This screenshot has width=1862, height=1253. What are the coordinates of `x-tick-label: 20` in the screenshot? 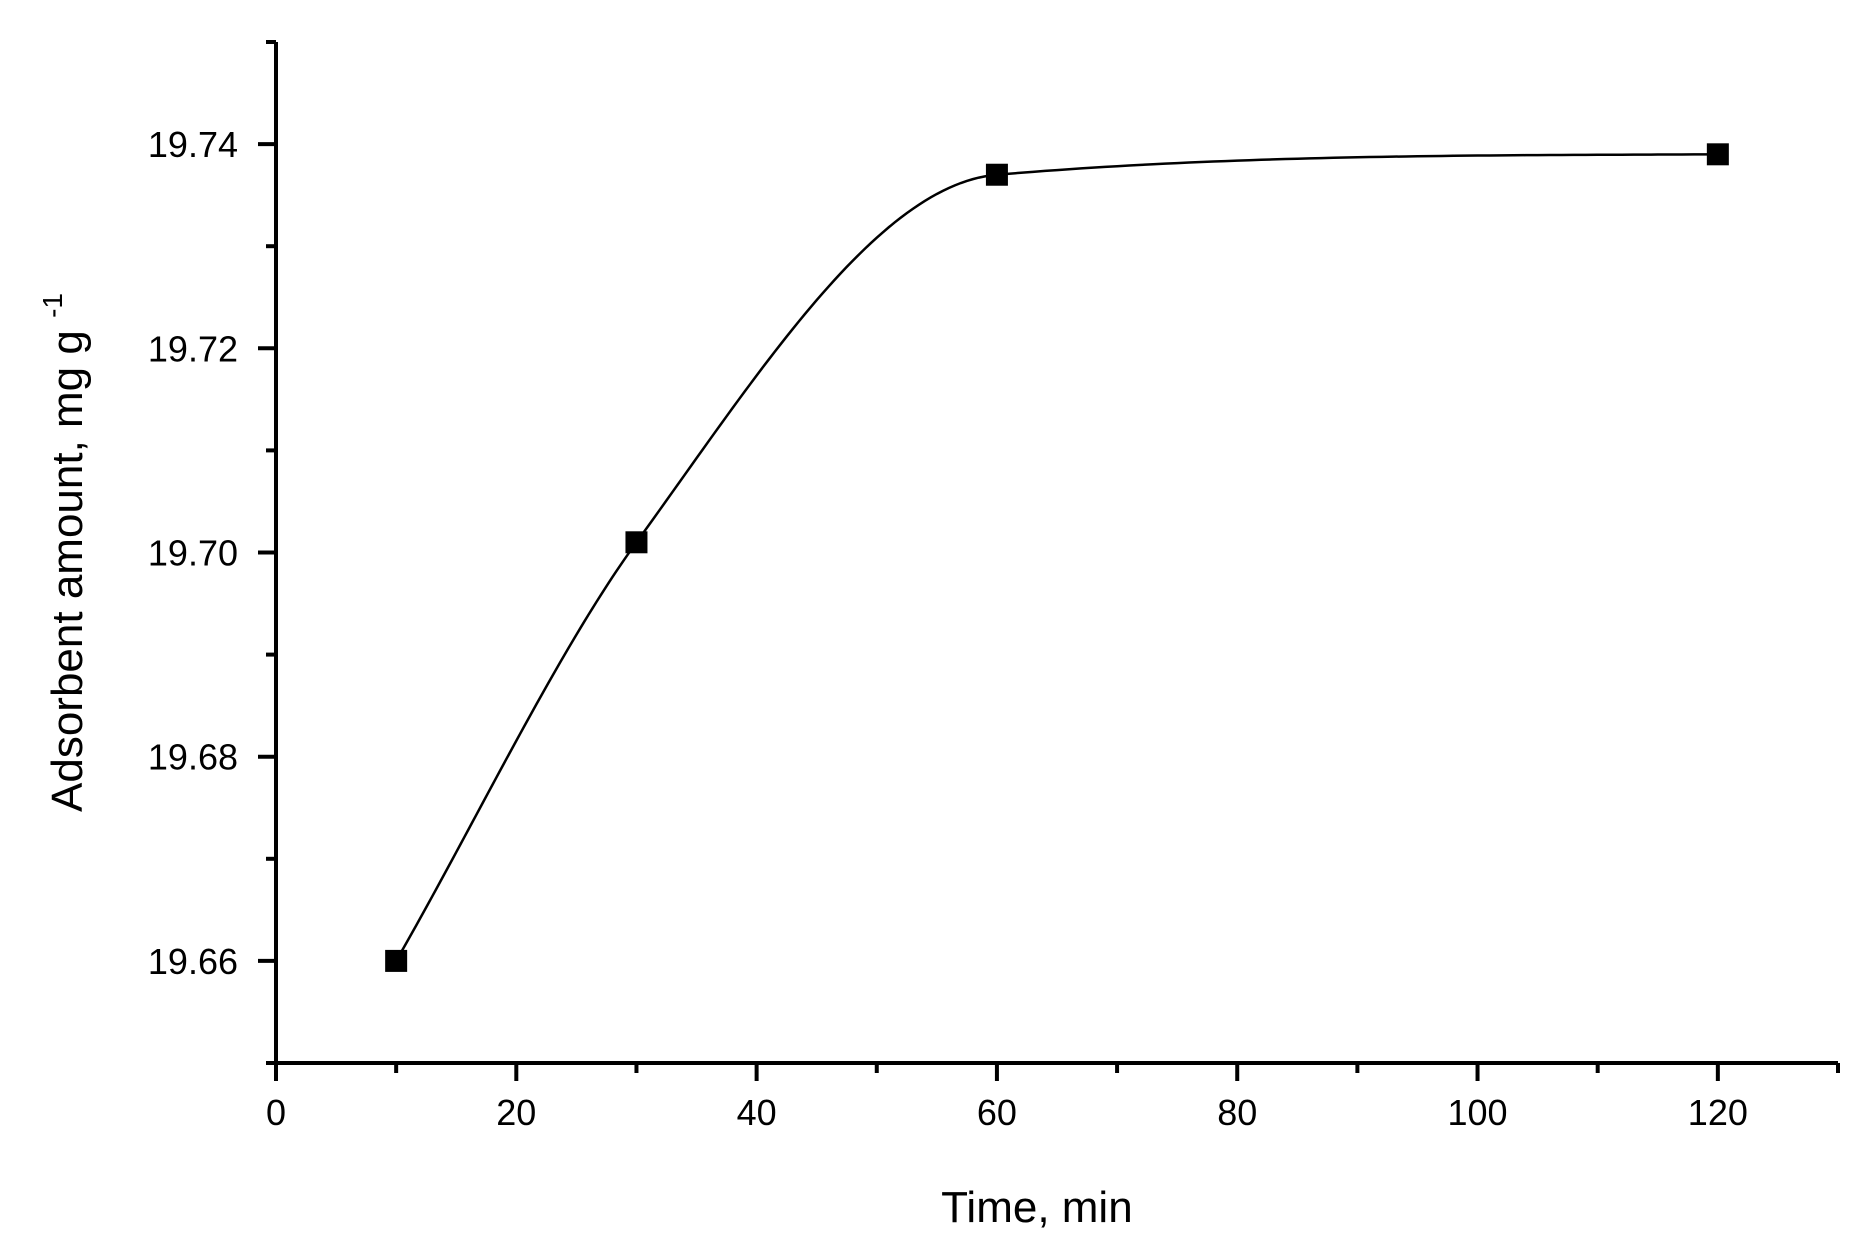 It's located at (516, 1112).